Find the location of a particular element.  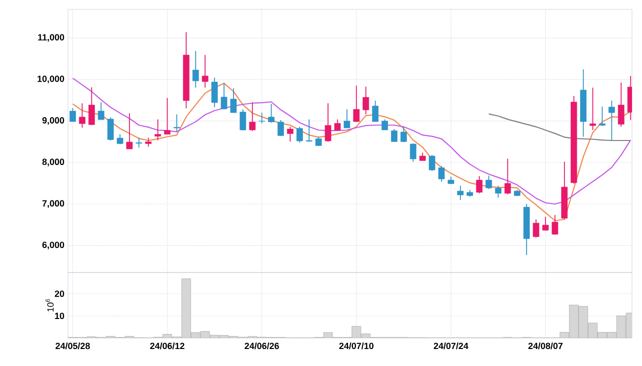

x-tick-label: 24/05/28 is located at coordinates (73, 346).